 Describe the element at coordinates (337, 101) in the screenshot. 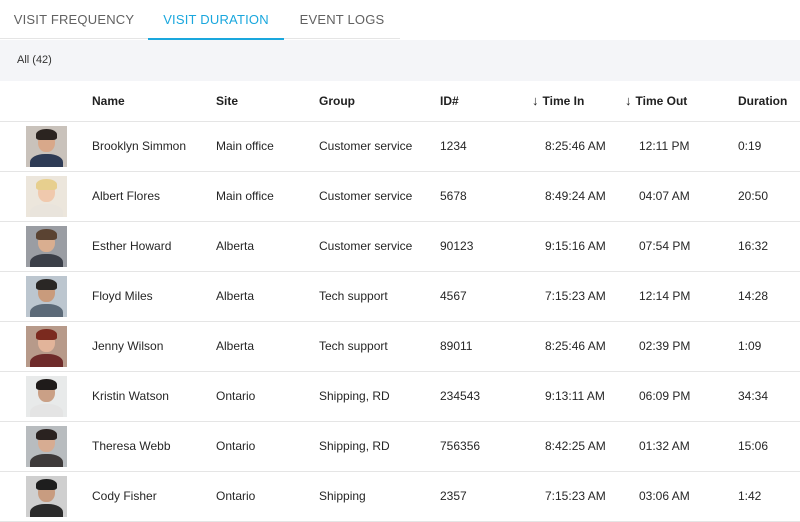

I see `column-header-group: Group` at that location.